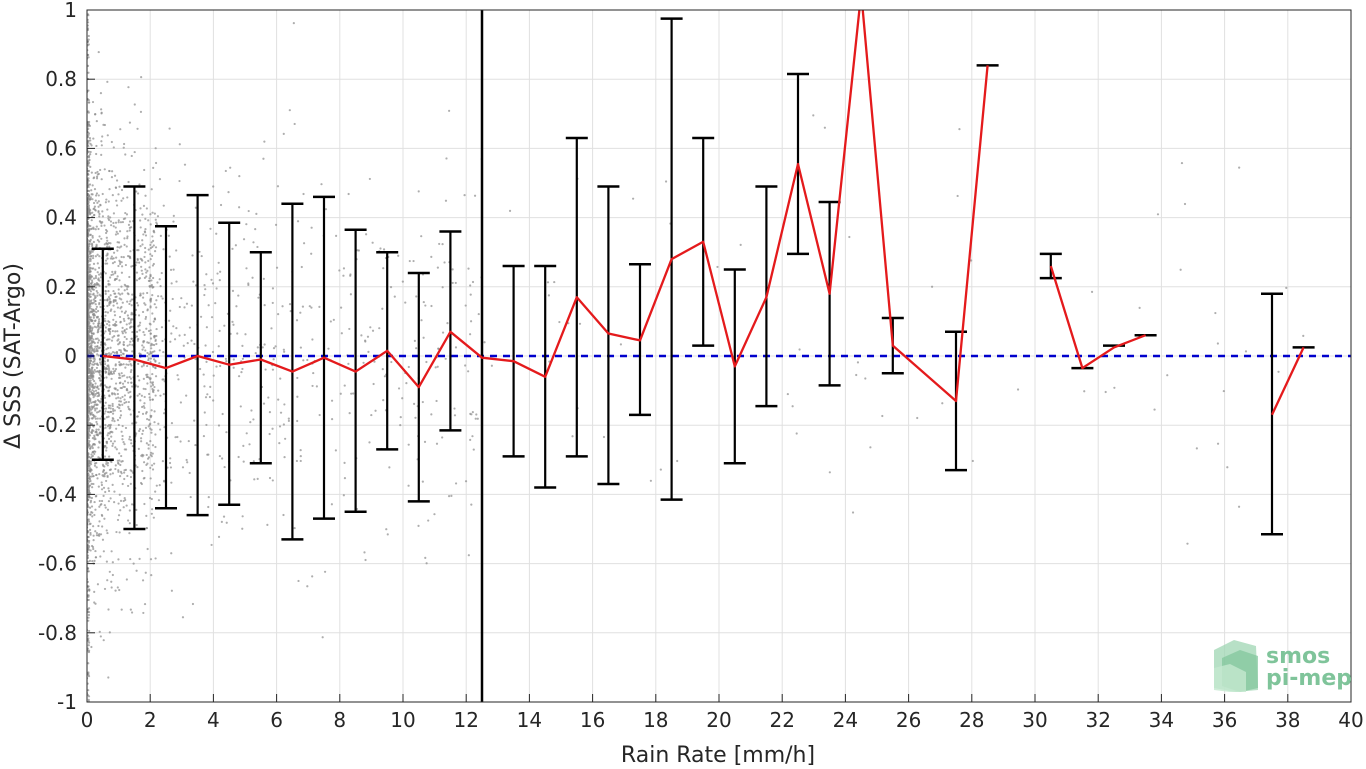 The height and width of the screenshot is (769, 1366). What do you see at coordinates (150, 720) in the screenshot?
I see `x-tick-label: 2` at bounding box center [150, 720].